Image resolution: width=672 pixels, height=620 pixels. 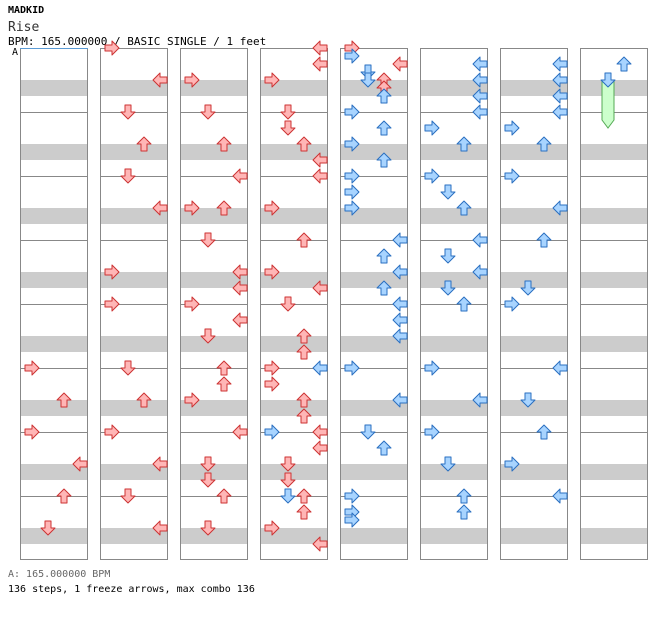 What do you see at coordinates (59, 574) in the screenshot?
I see `bpm-note: A: 165.000000 BPM` at bounding box center [59, 574].